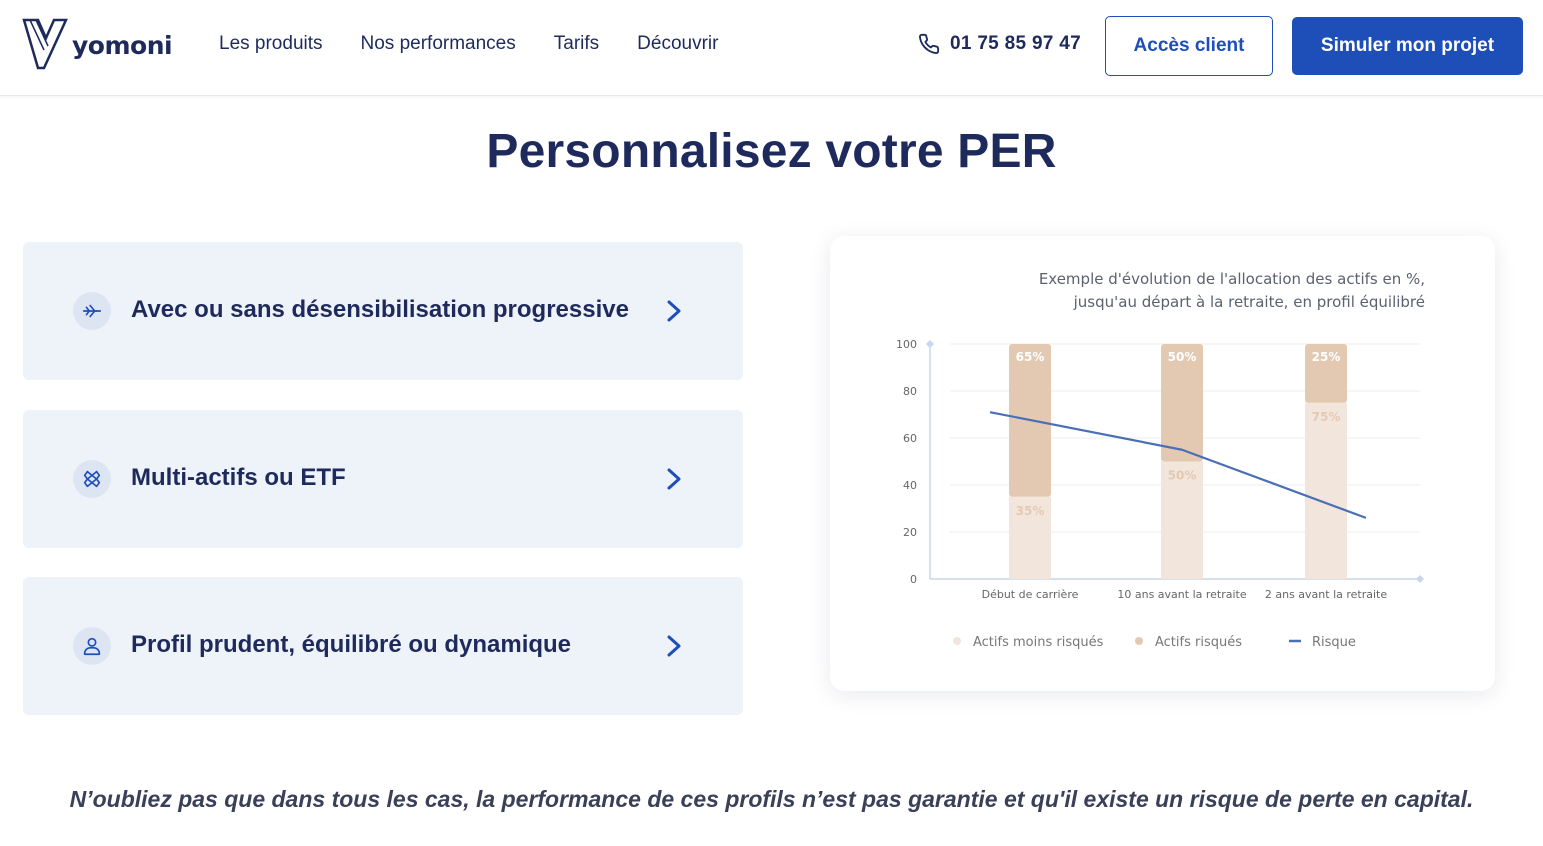  I want to click on logo: yomoni, so click(97, 45).